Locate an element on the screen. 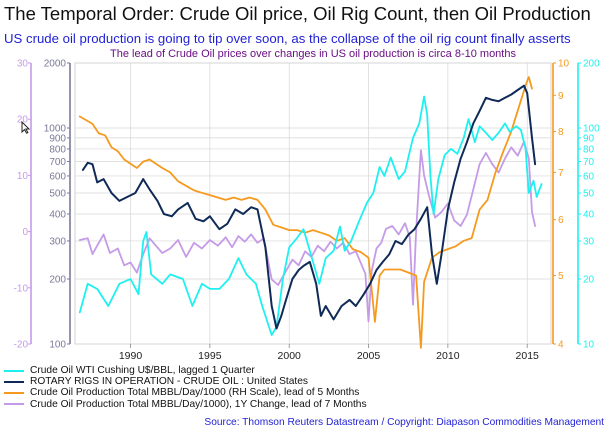 Image resolution: width=610 pixels, height=431 pixels. axis-change_pct-tick-label-2: 0 is located at coordinates (25, 232).